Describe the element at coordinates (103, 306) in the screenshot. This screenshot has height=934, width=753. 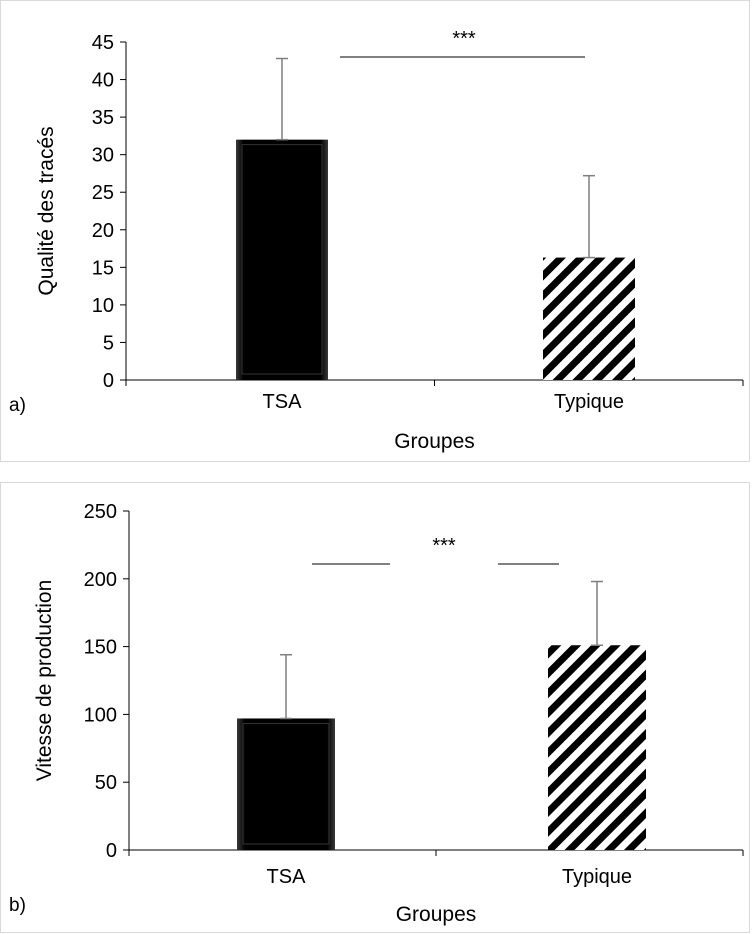
I see `y-tick-label: 10` at that location.